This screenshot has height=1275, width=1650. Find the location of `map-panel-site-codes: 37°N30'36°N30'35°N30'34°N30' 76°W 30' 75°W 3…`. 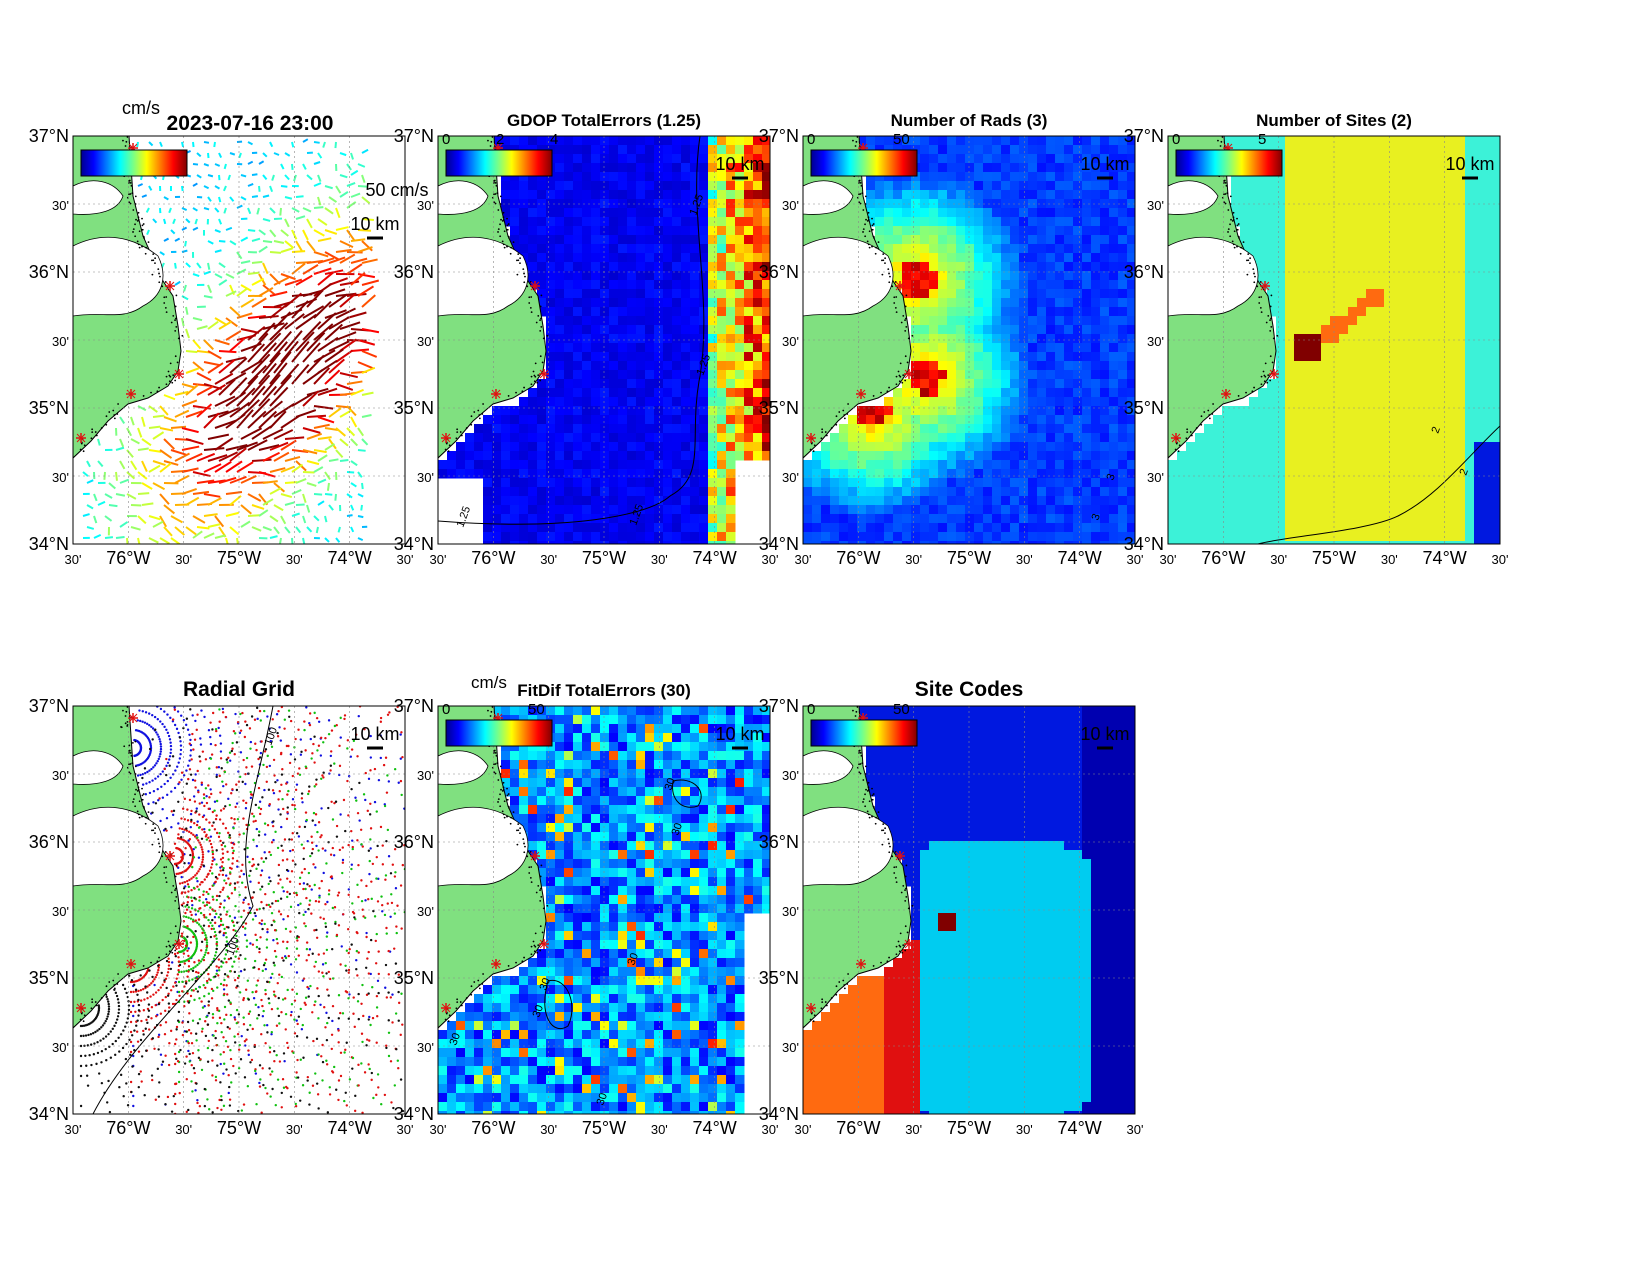

map-panel-site-codes: 37°N30'36°N30'35°N30'34°N30' 76°W 30' 75°W 3… is located at coordinates (951, 908).